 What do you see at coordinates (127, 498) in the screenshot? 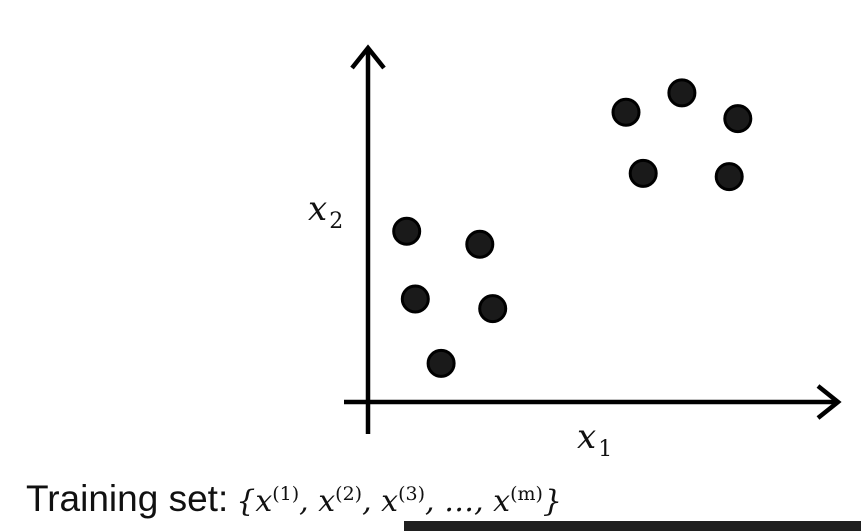
I see `caption-label: Training set:` at bounding box center [127, 498].